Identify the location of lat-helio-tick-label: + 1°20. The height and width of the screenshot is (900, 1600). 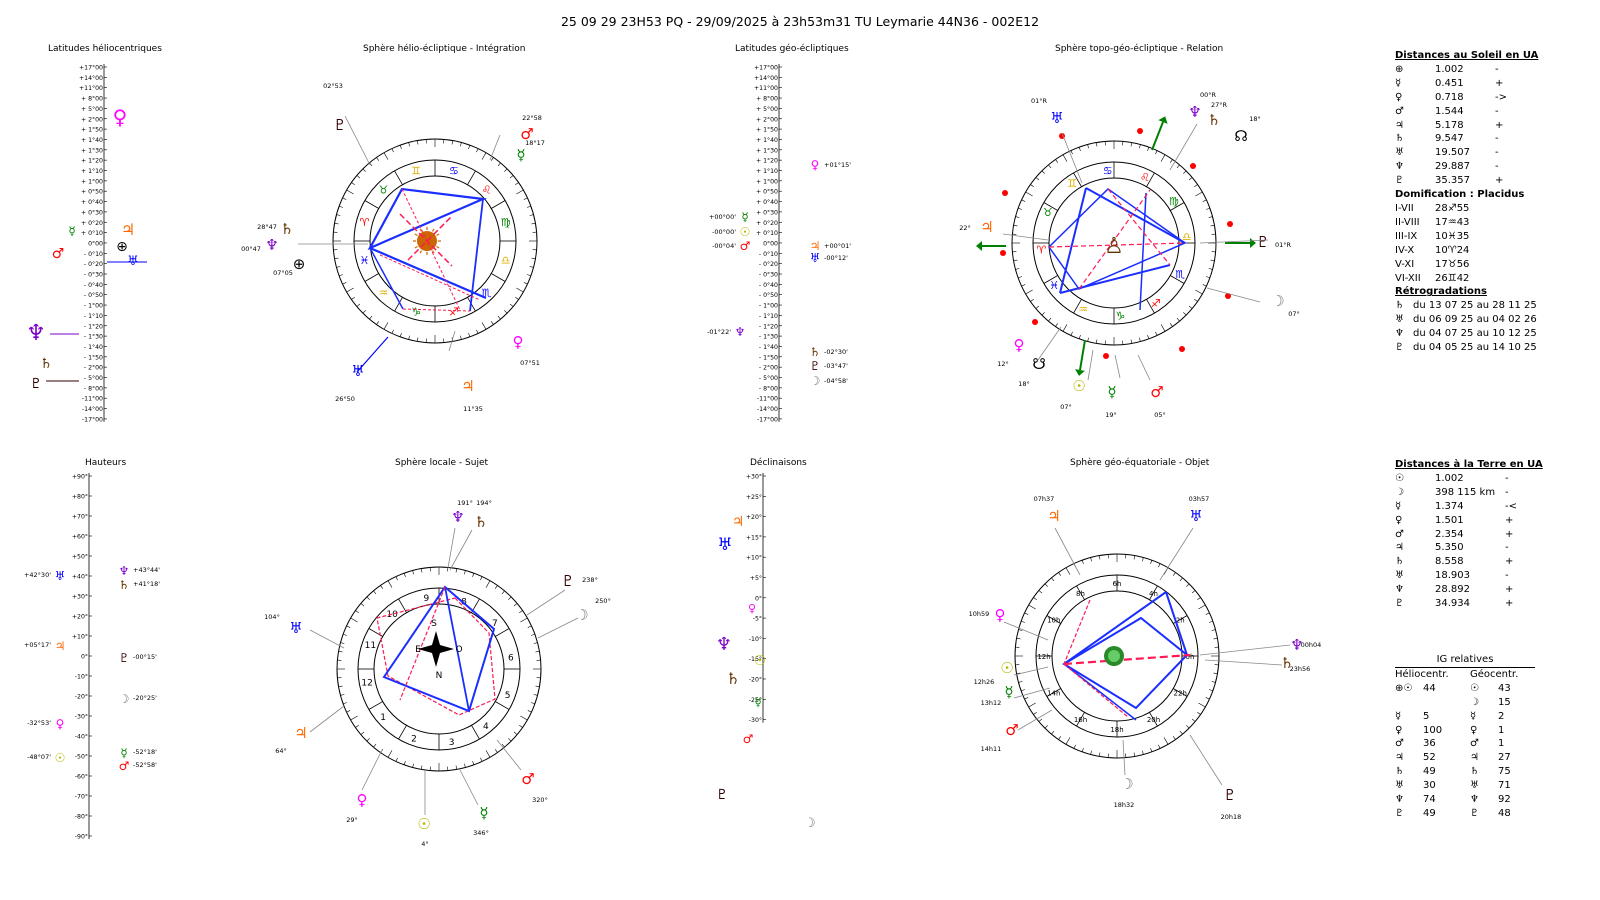
(92, 161).